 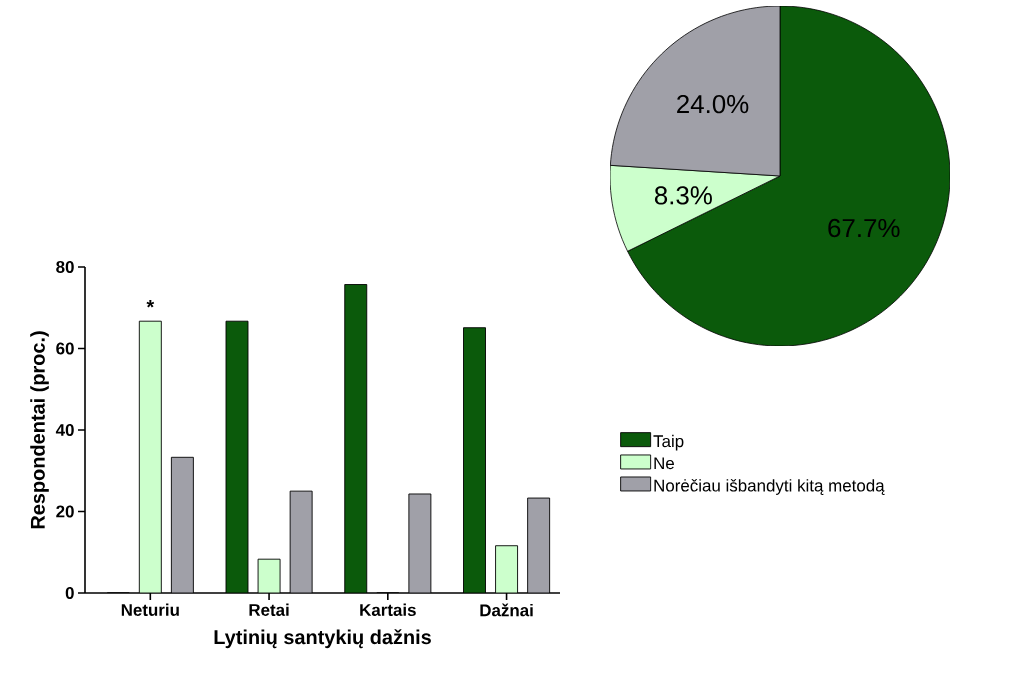 I want to click on legend-label: Norėčiau išbandyti kitą metodą, so click(x=769, y=487).